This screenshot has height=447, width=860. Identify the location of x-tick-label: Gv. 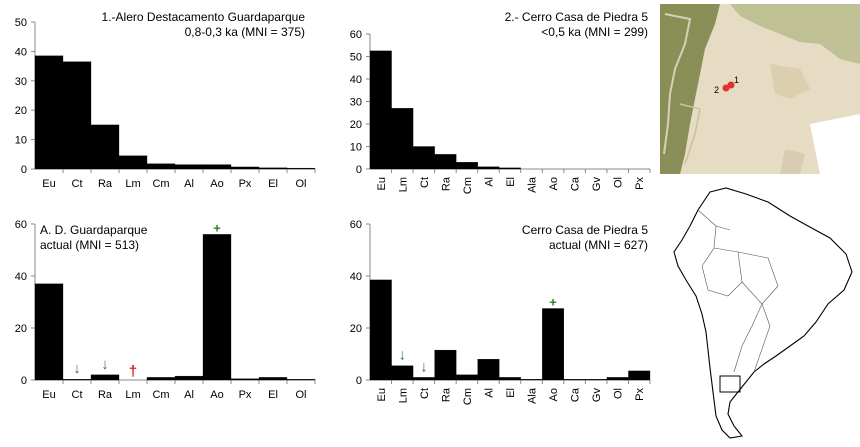
(597, 184).